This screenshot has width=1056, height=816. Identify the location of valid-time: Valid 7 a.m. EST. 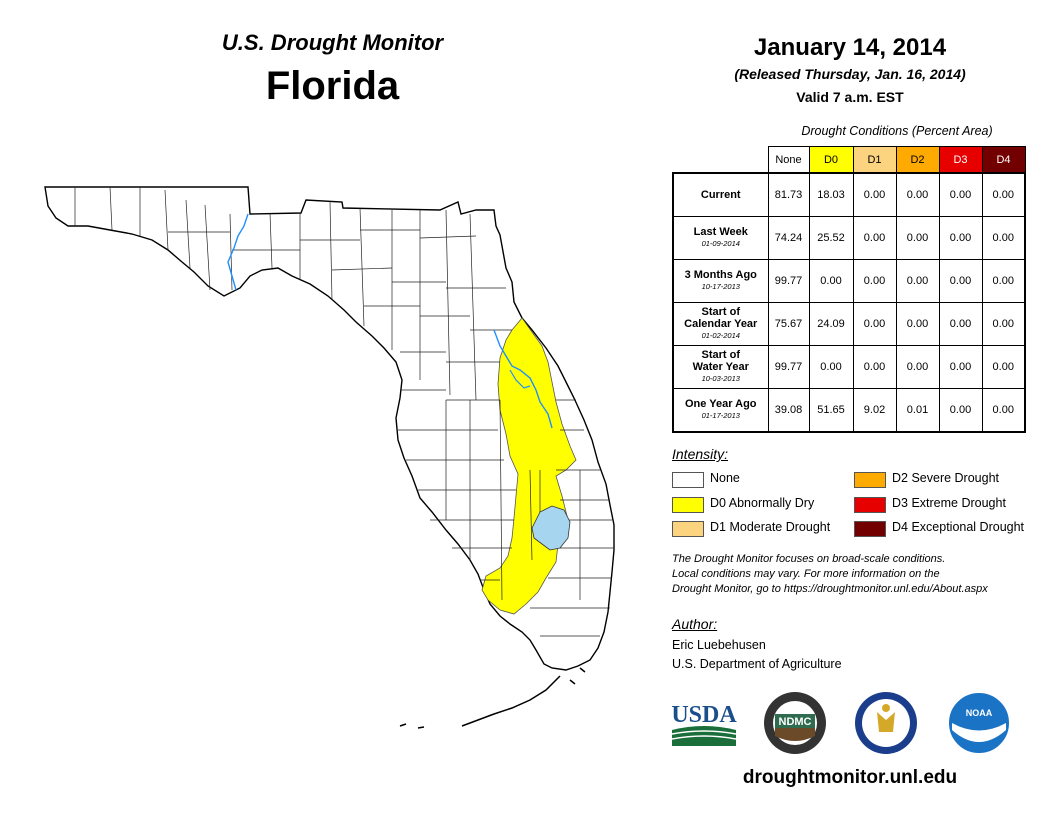
(850, 97).